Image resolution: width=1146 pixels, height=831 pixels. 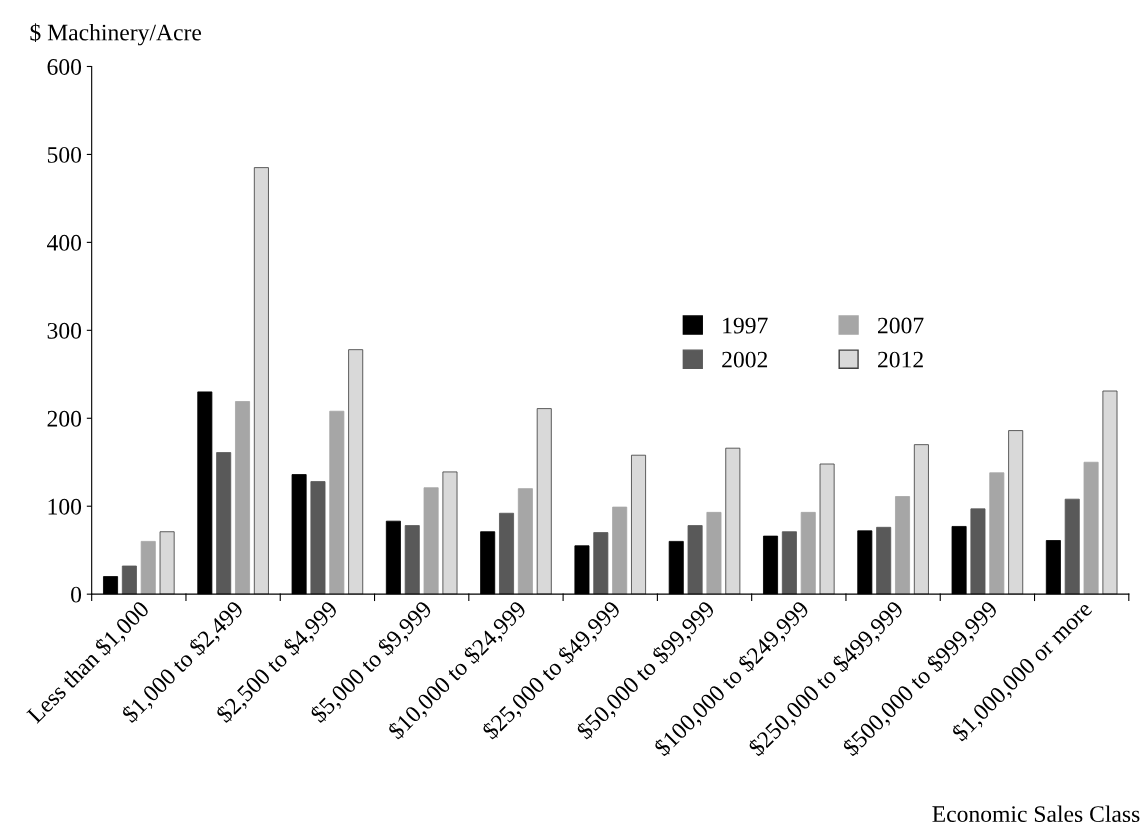 I want to click on legend-label: 1997, so click(x=745, y=325).